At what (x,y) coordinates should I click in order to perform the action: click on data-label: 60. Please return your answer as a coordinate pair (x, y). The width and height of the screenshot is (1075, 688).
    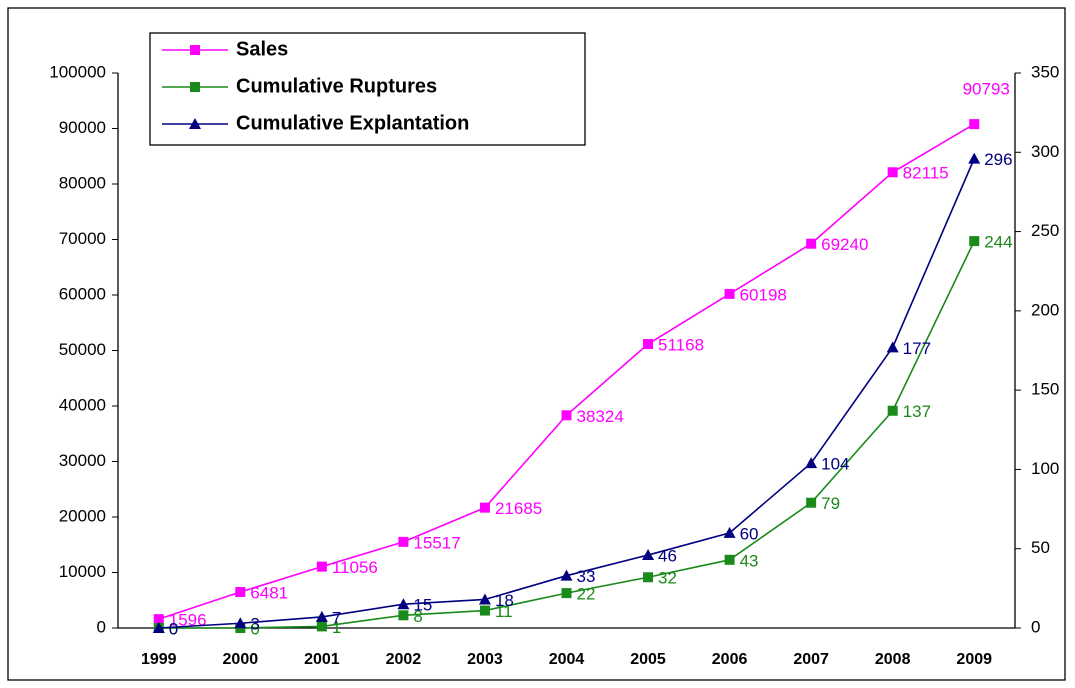
    Looking at the image, I should click on (749, 533).